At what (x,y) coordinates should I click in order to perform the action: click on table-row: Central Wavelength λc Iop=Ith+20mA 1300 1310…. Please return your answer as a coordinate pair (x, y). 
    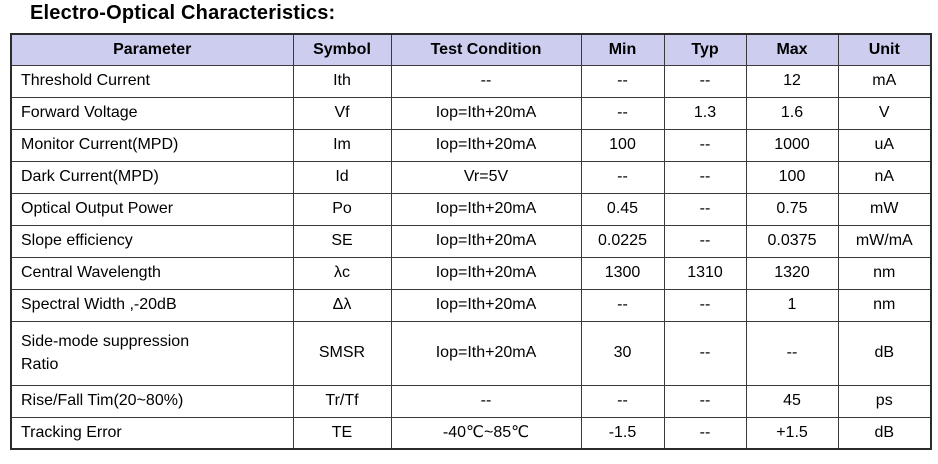
    Looking at the image, I should click on (471, 273).